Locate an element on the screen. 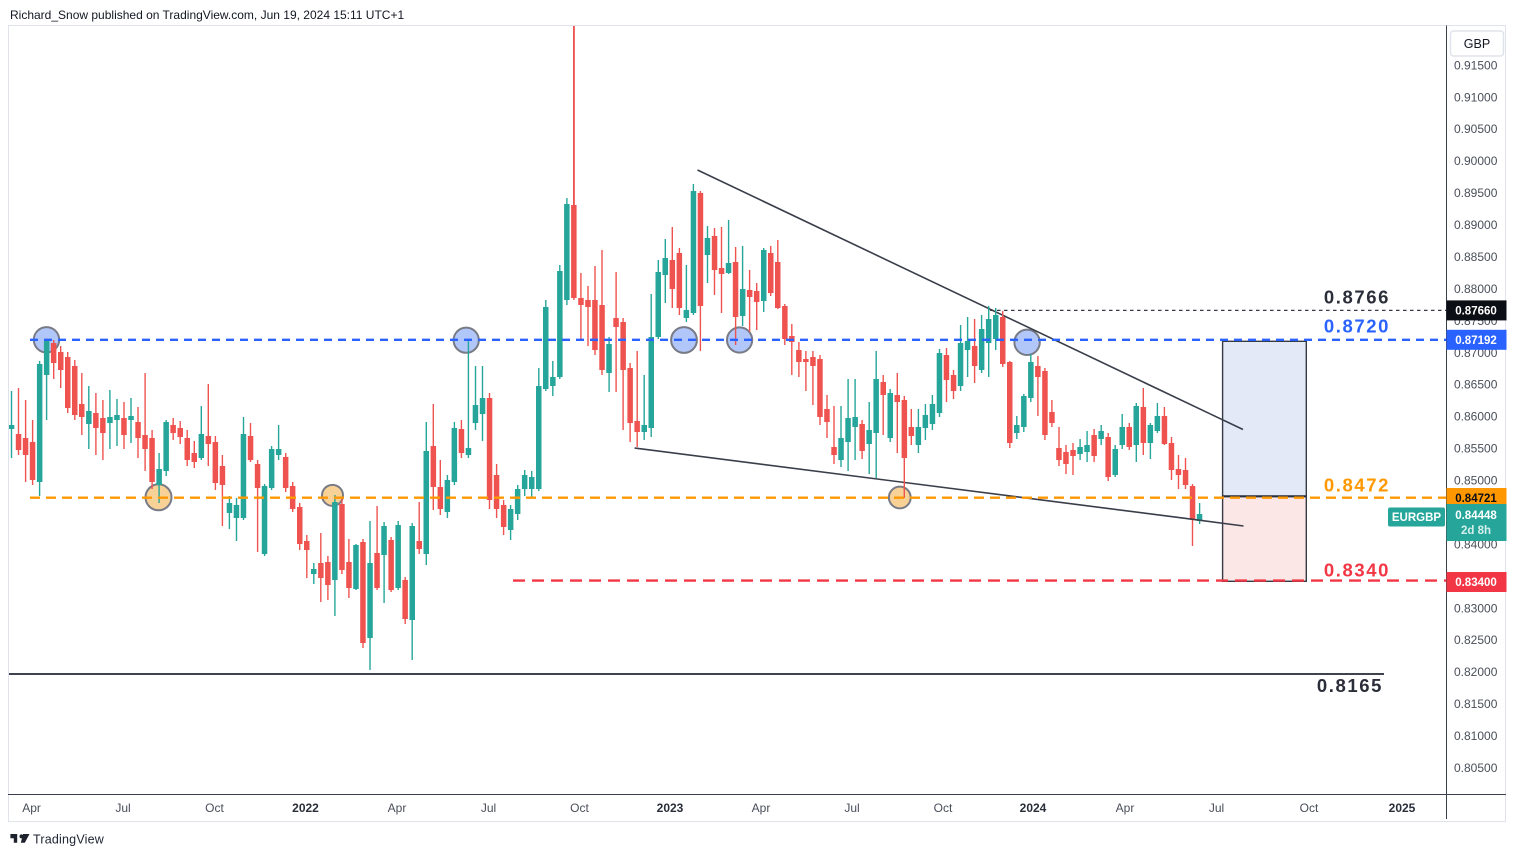 The image size is (1516, 857). svg-text: 0.84721 is located at coordinates (1476, 499).